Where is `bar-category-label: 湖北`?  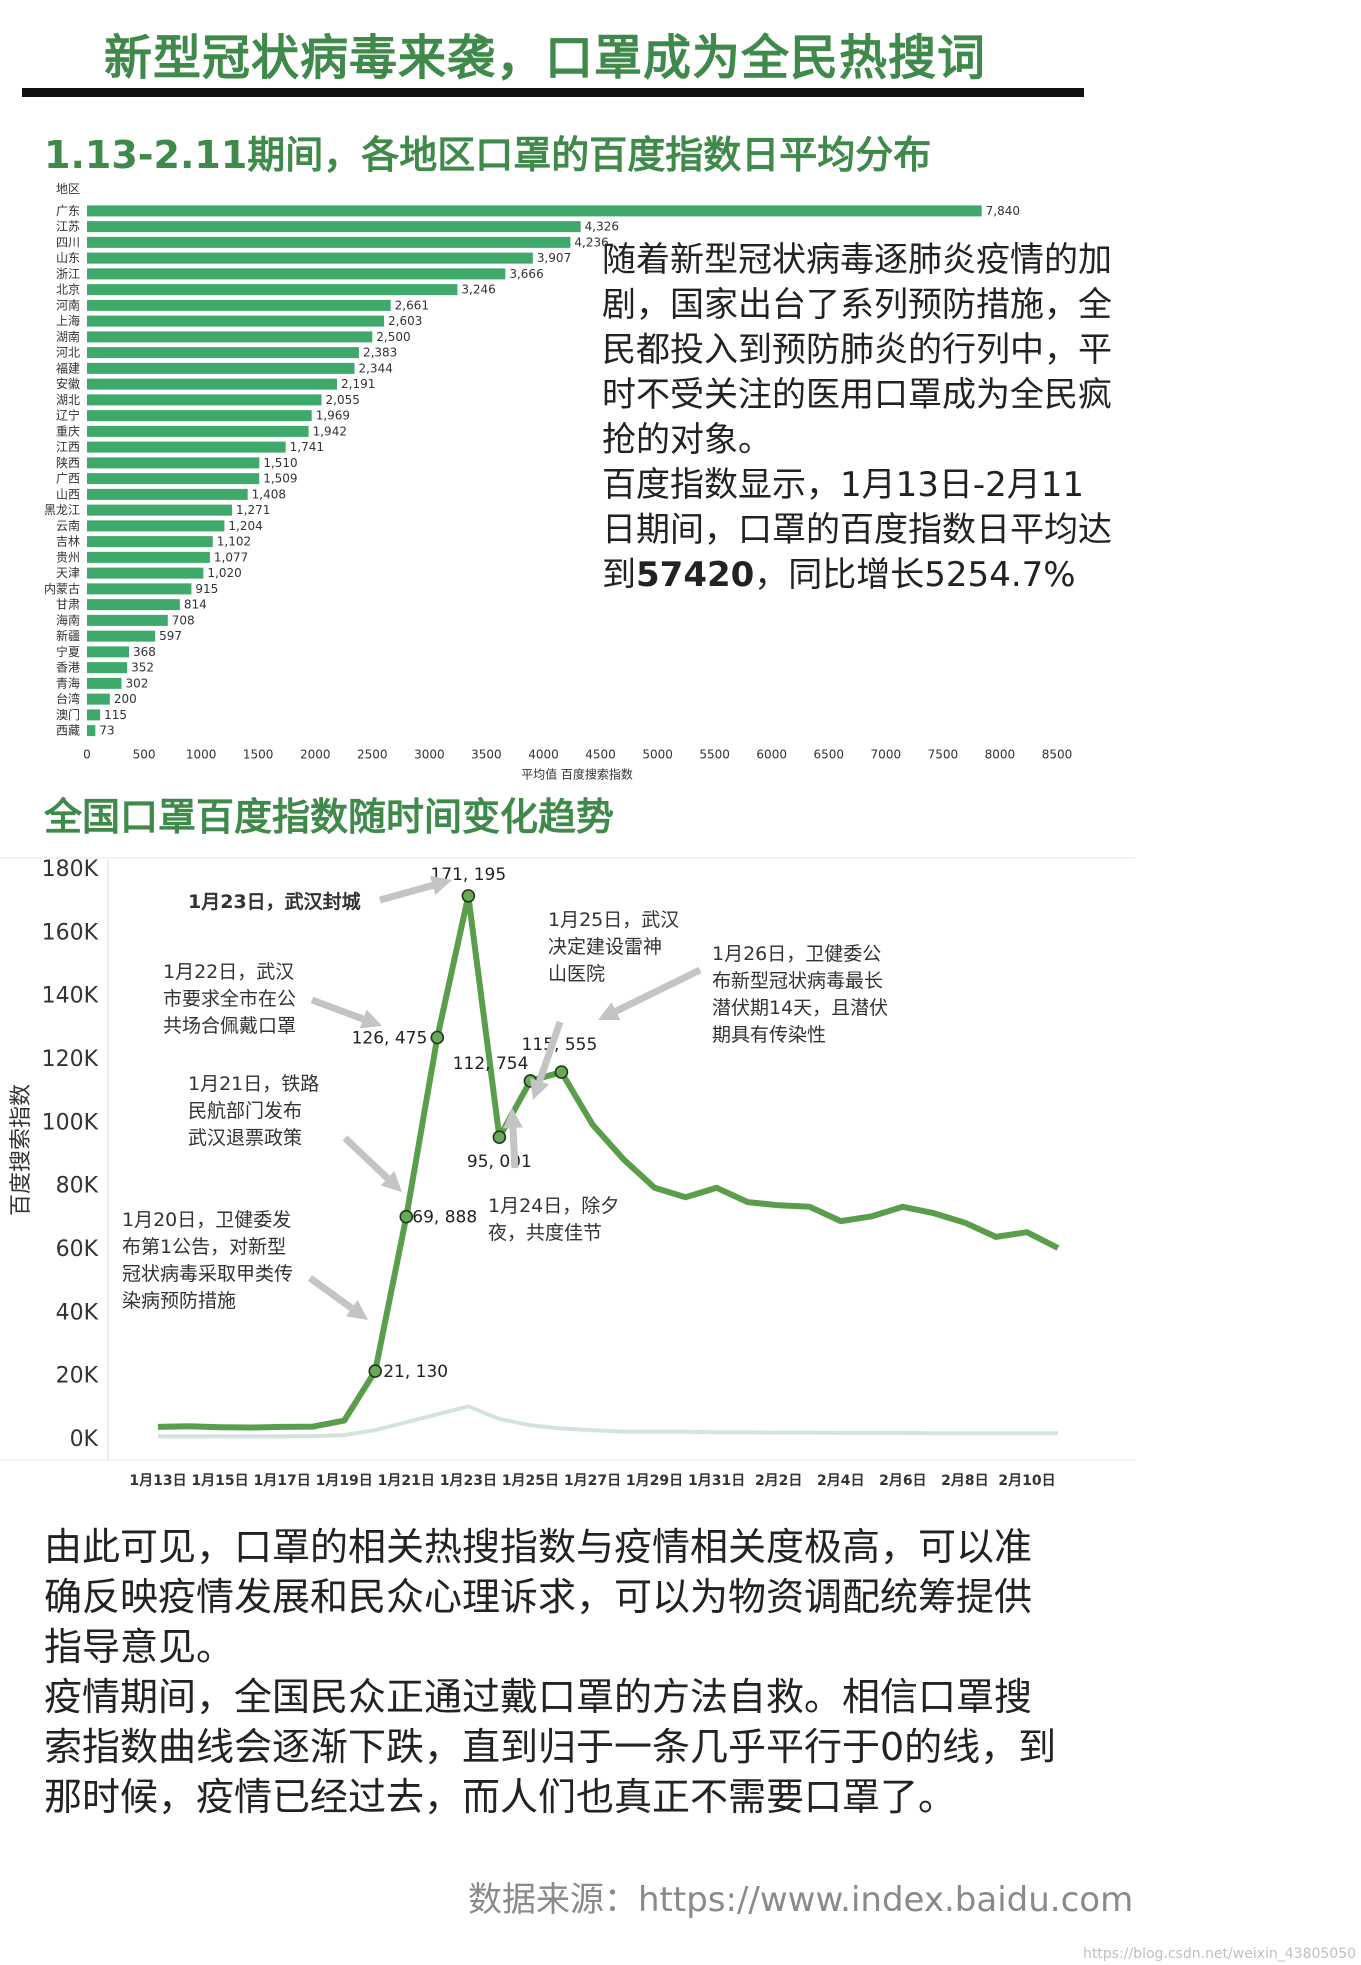
bar-category-label: 湖北 is located at coordinates (68, 399).